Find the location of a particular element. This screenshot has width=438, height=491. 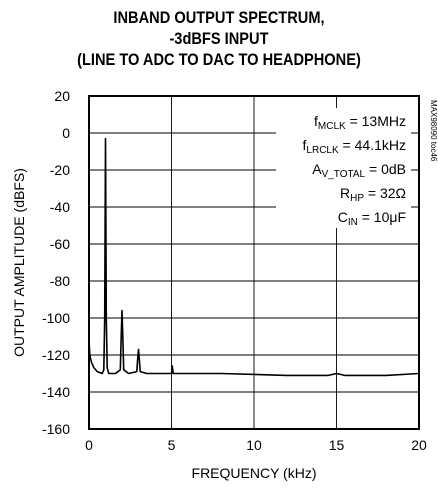

annotation-line: RHP = 32Ω is located at coordinates (373, 194).